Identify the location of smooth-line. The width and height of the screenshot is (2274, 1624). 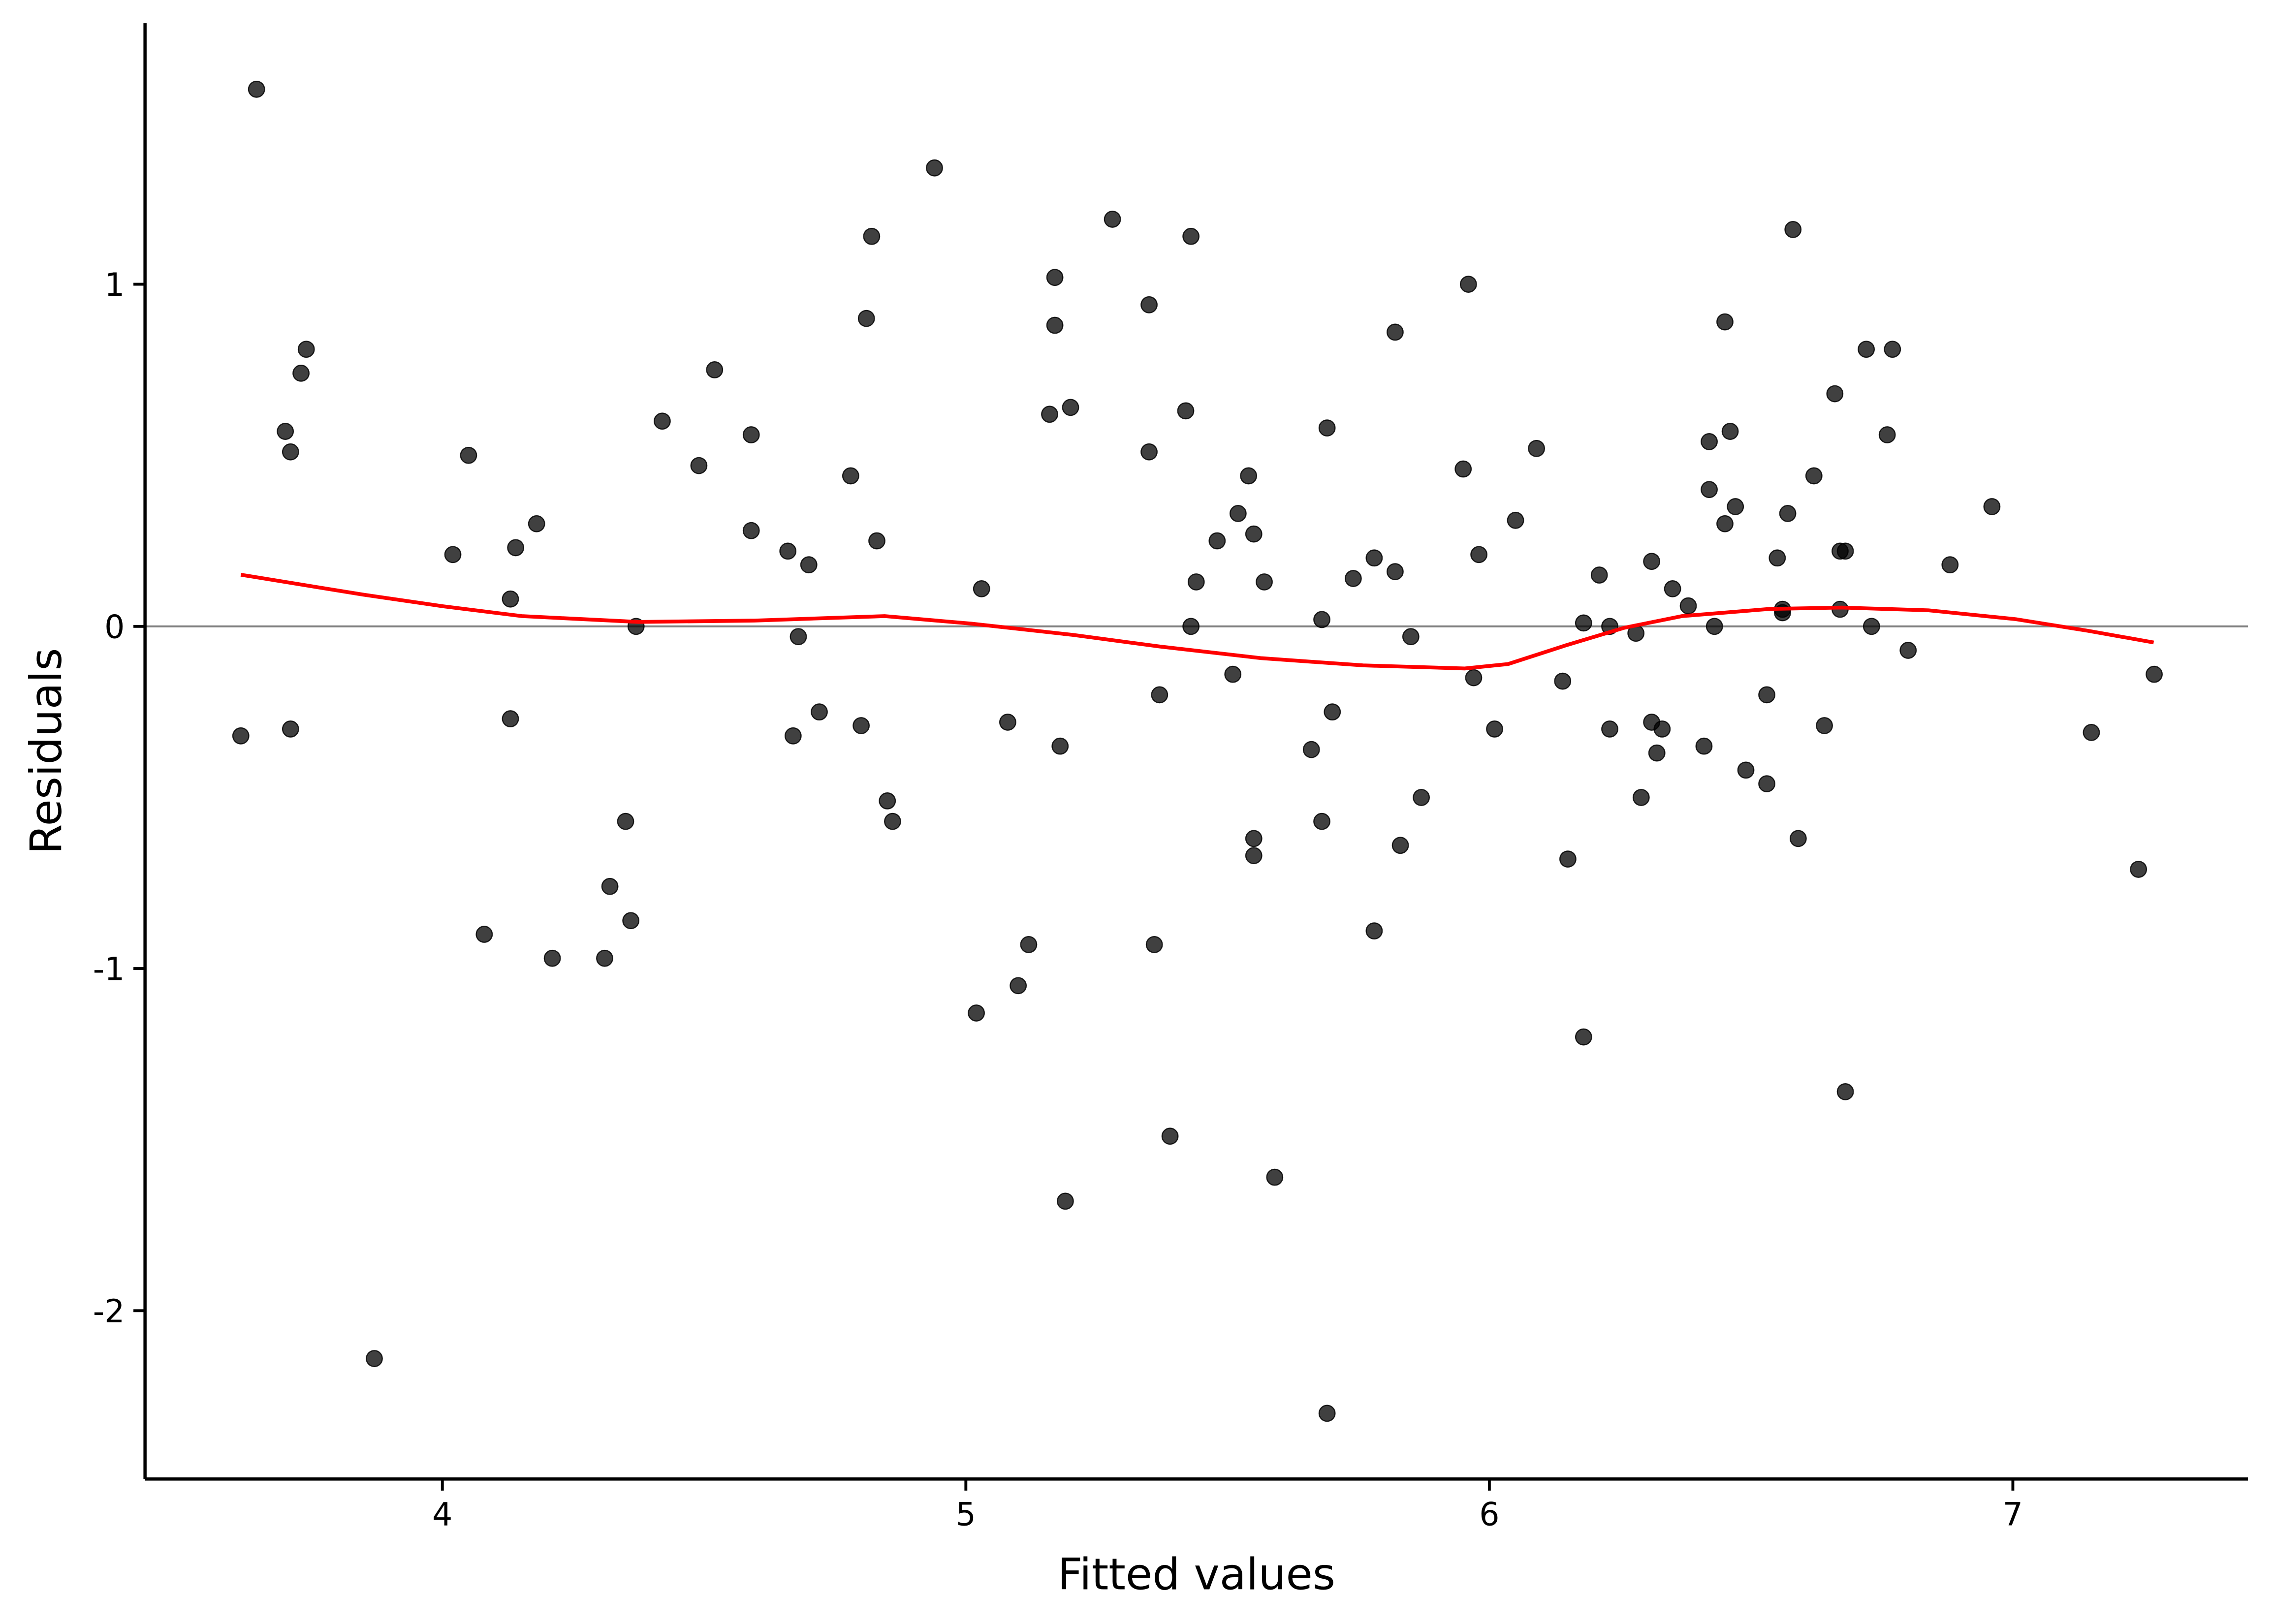
(1197, 622).